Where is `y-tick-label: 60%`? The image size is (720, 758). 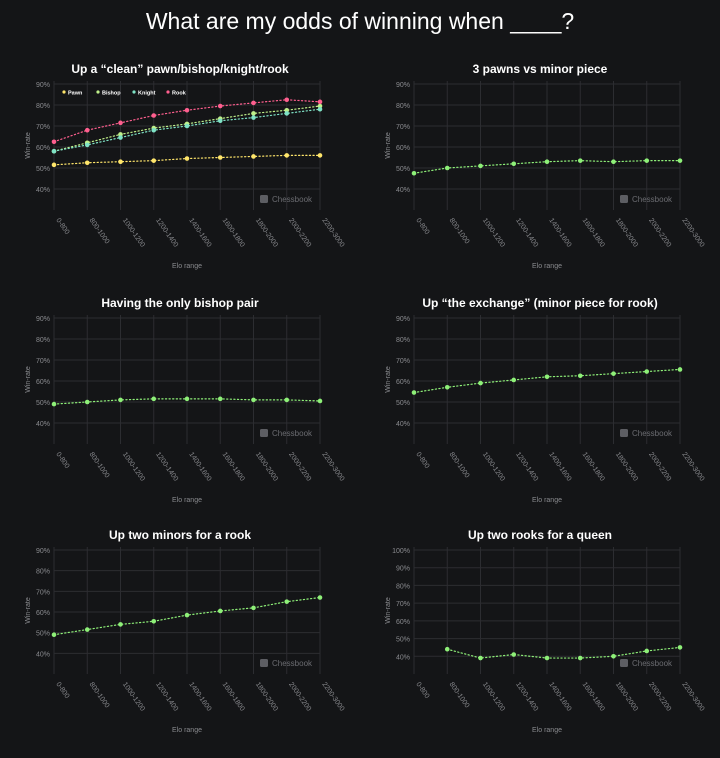
y-tick-label: 60% is located at coordinates (403, 148).